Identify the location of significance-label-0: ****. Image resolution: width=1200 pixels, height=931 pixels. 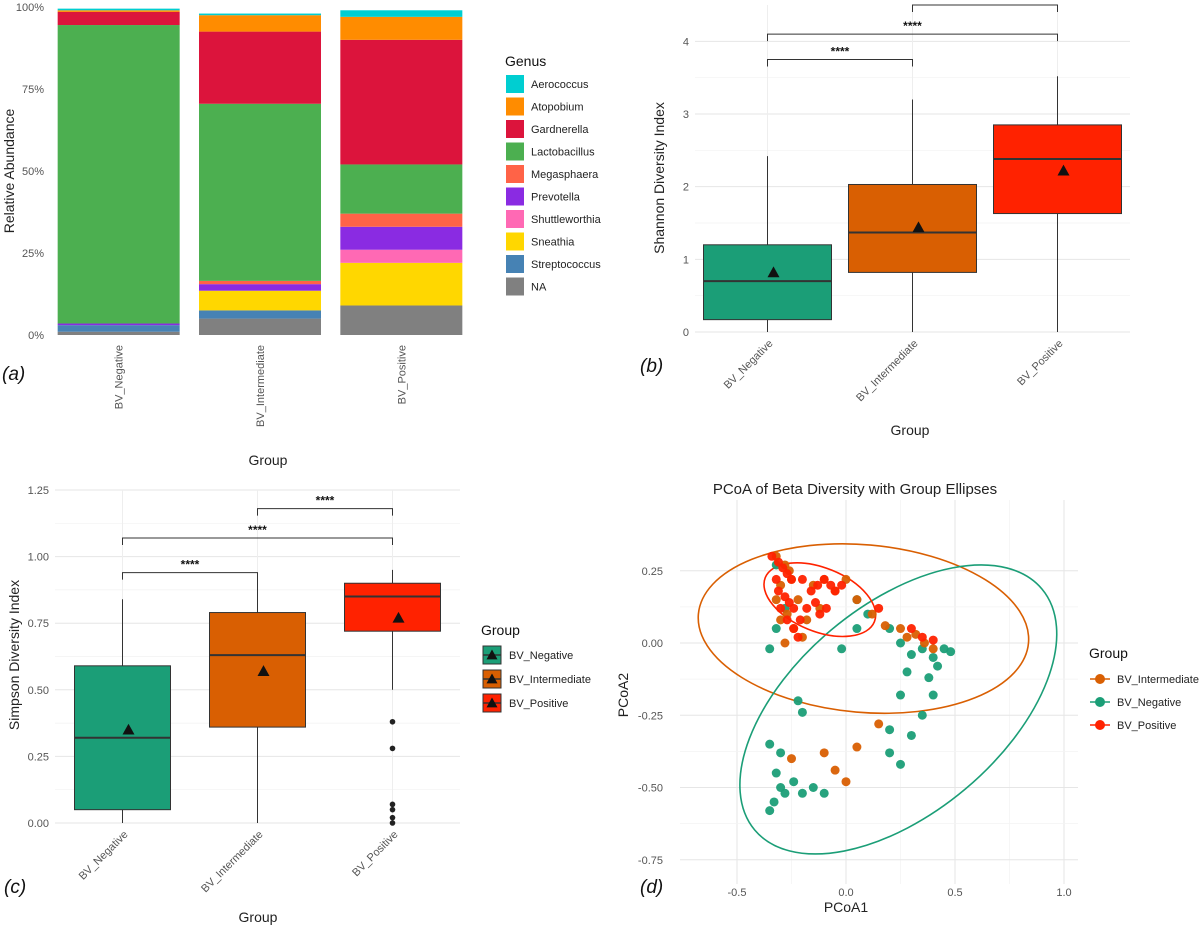
(190, 565).